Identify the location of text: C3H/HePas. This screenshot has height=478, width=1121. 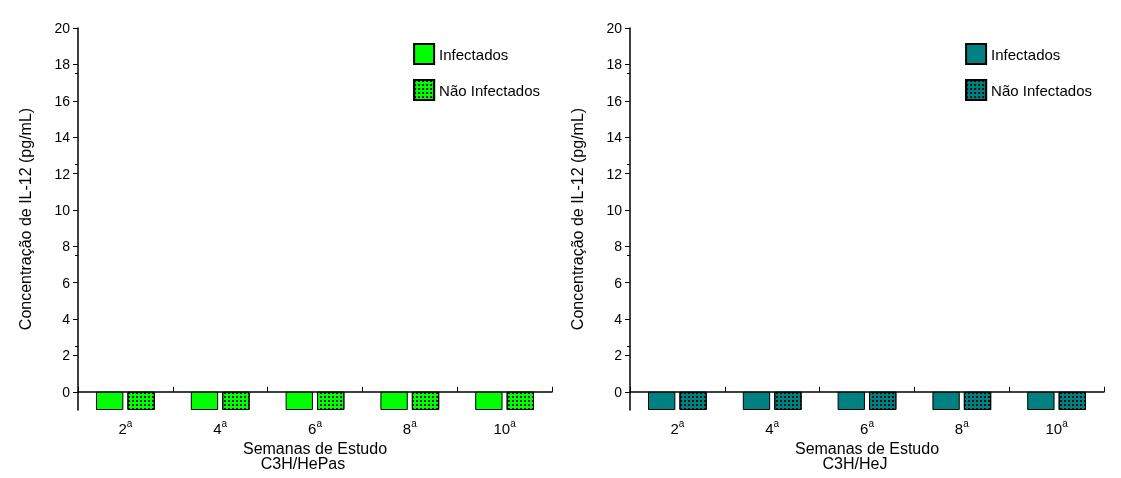
(303, 463).